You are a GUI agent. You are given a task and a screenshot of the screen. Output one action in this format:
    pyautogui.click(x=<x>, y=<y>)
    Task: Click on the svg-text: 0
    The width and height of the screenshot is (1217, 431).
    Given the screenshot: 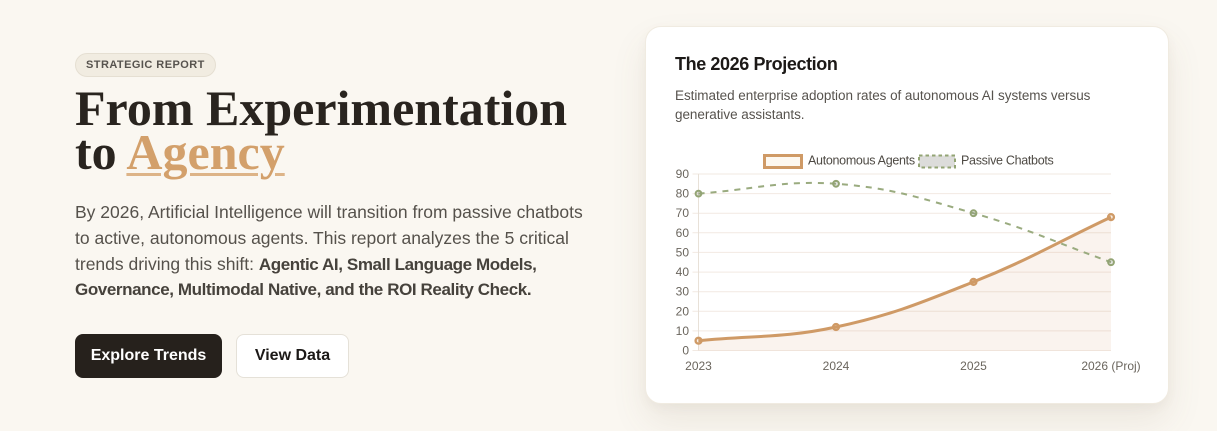 What is the action you would take?
    pyautogui.click(x=685, y=351)
    